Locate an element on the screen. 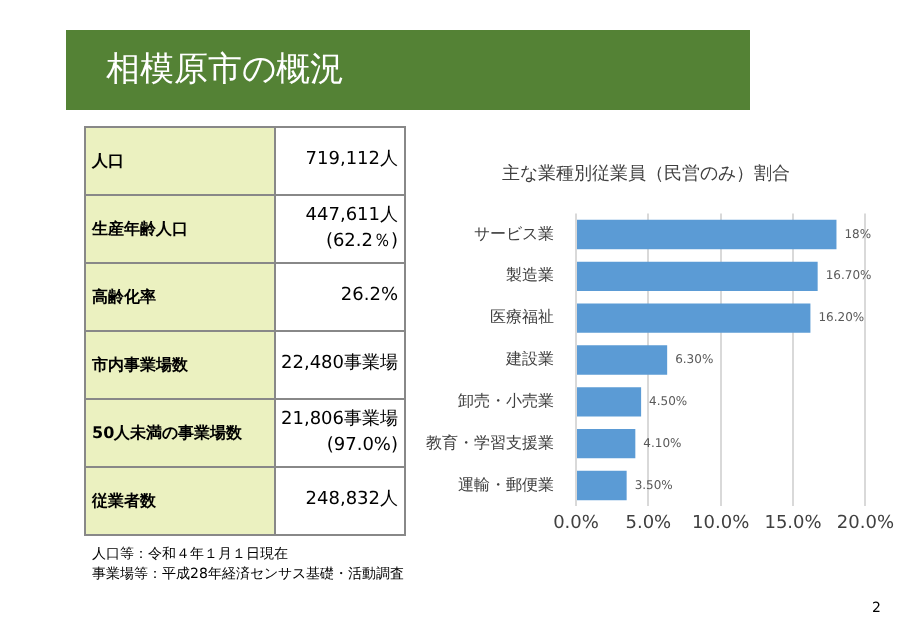 The image size is (906, 640). category-label: 高齢化率 is located at coordinates (179, 297).